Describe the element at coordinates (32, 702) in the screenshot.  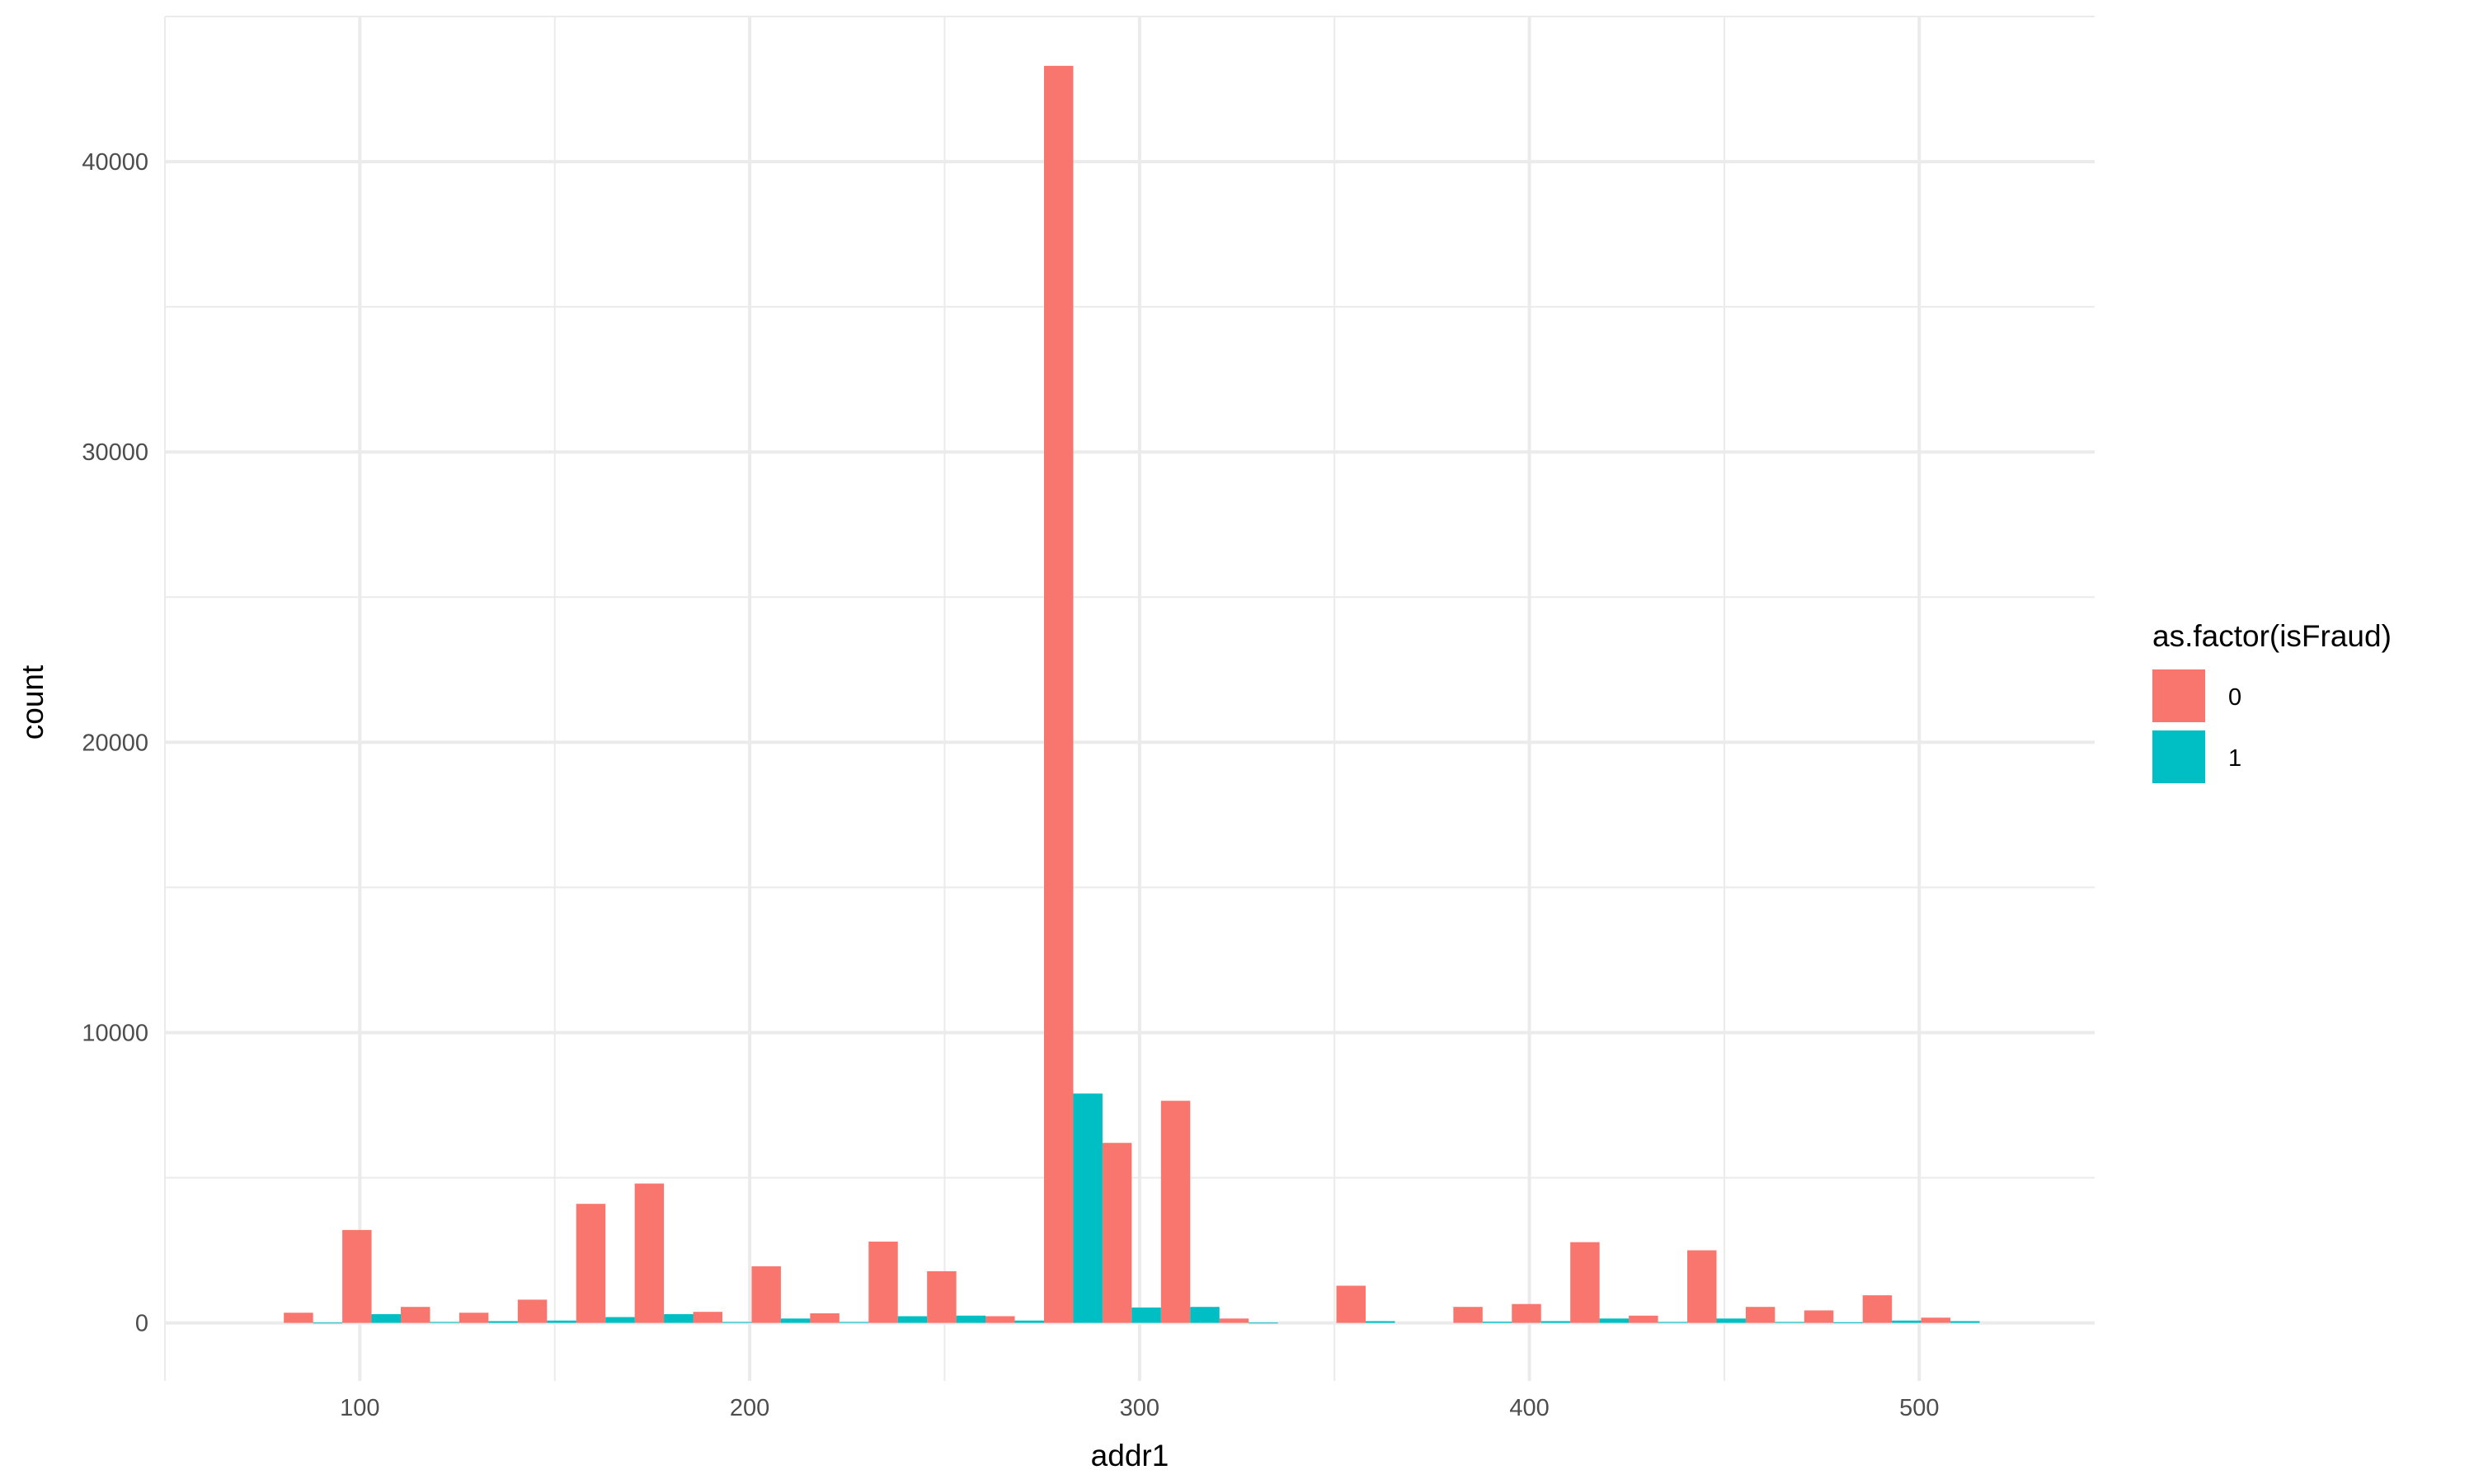
I see `y-axis-title: count` at that location.